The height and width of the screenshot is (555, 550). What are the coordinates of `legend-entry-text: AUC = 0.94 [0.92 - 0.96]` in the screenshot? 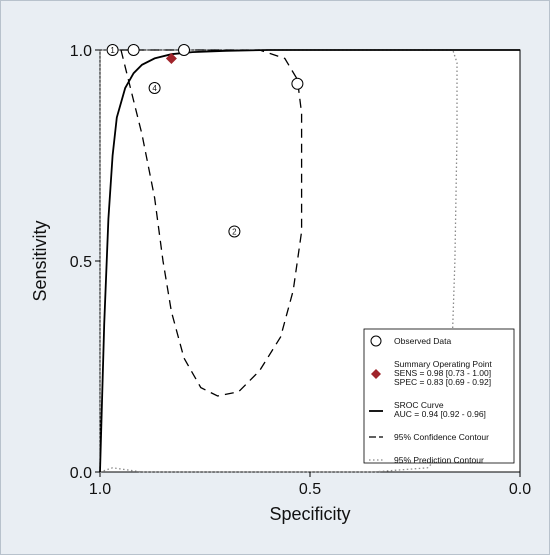 It's located at (440, 414).